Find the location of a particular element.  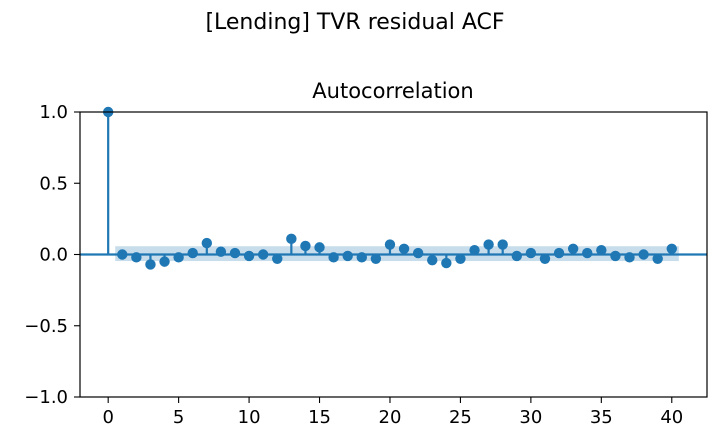

x-tick-label: 5 is located at coordinates (178, 417).